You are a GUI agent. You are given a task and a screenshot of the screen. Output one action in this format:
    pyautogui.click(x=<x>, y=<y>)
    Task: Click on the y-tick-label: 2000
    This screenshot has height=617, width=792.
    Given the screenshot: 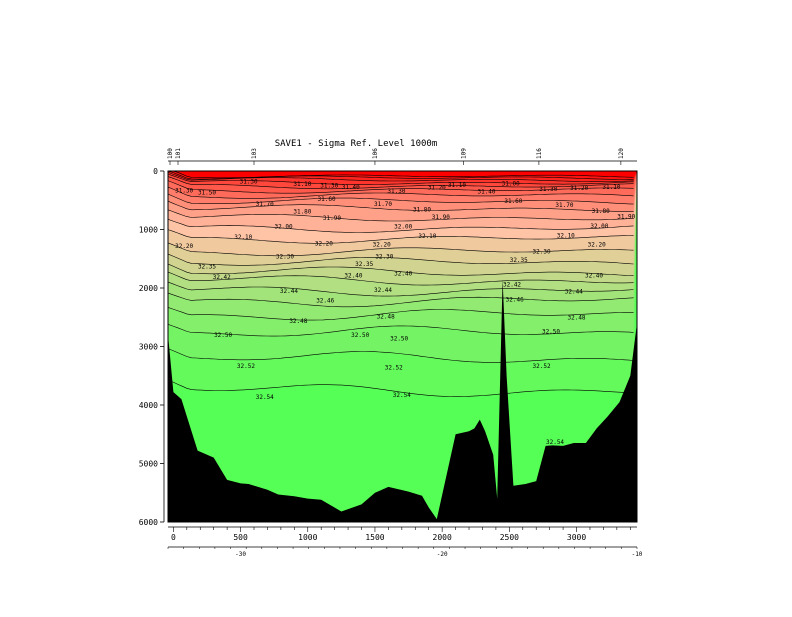 What is the action you would take?
    pyautogui.click(x=148, y=288)
    